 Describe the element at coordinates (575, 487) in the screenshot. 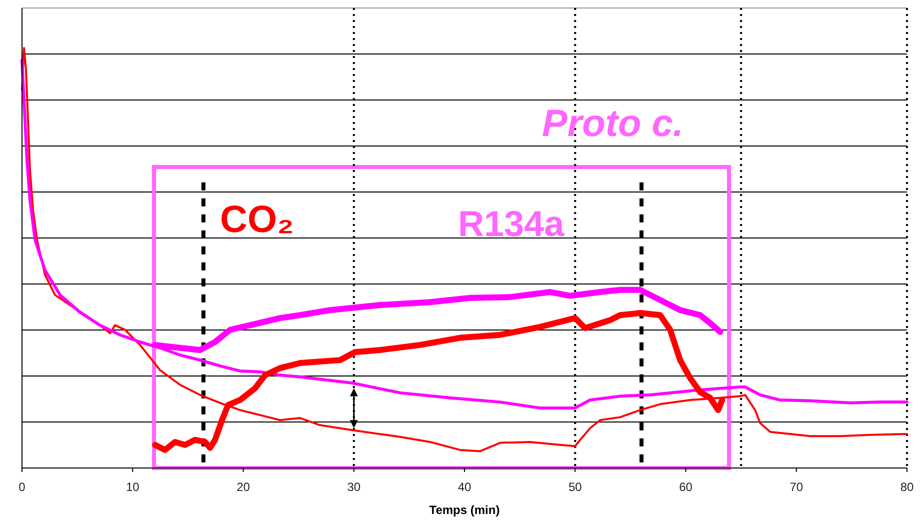

I see `x-tick-label: 50` at that location.